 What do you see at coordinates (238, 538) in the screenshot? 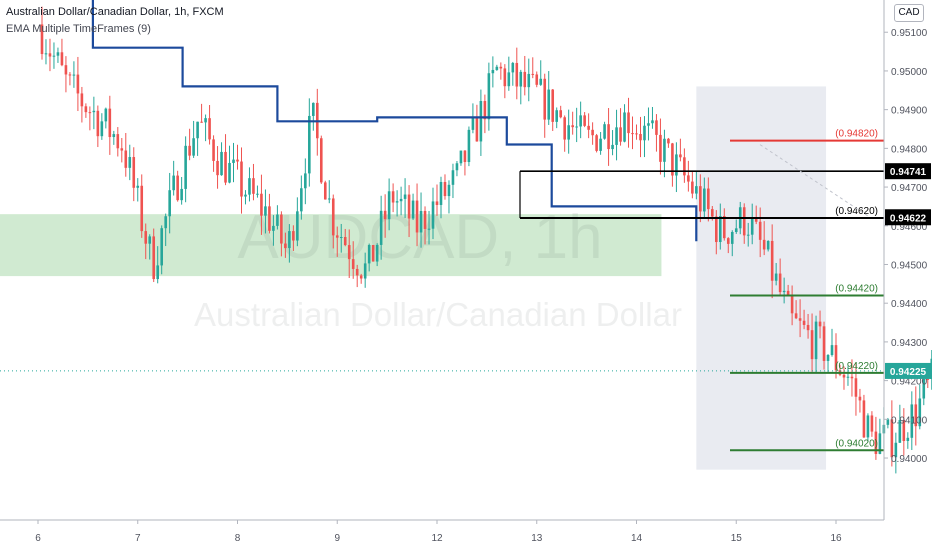
I see `x-tick-label: 8` at bounding box center [238, 538].